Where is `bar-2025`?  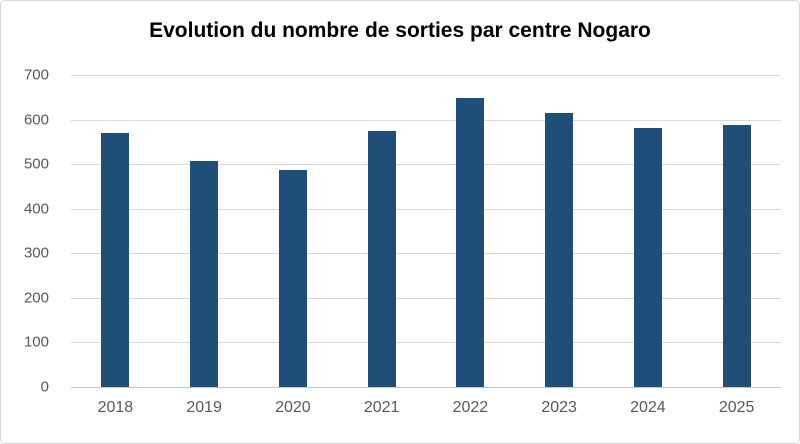
bar-2025 is located at coordinates (736, 256).